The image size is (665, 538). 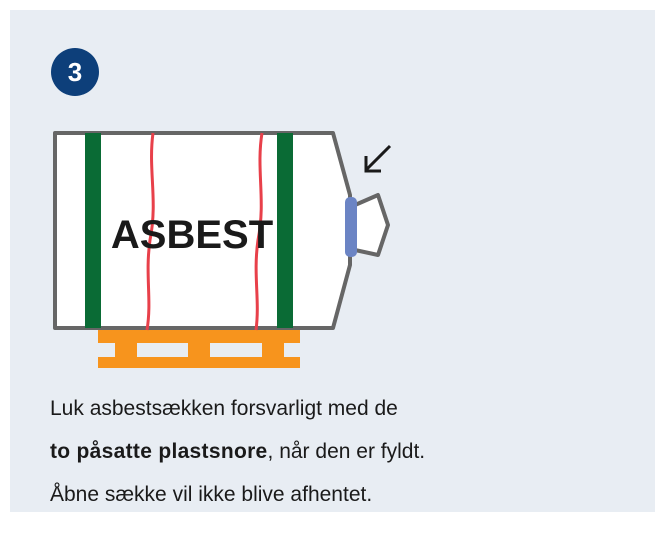 What do you see at coordinates (351, 227) in the screenshot?
I see `tie` at bounding box center [351, 227].